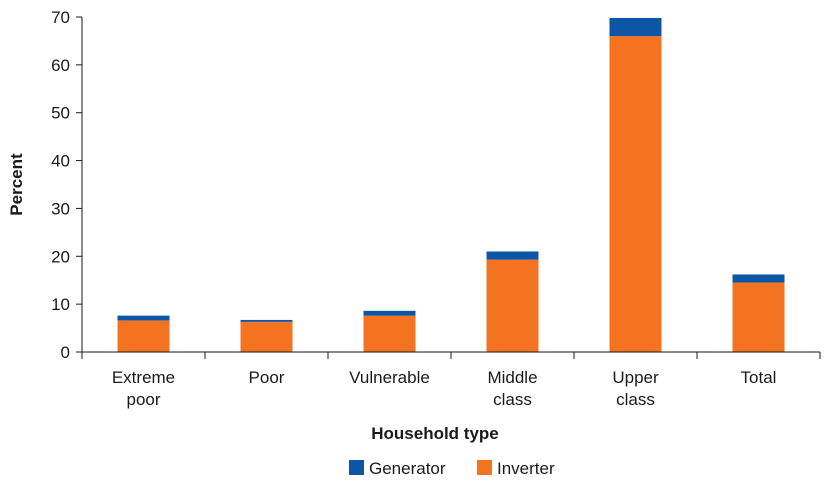 This screenshot has height=483, width=830. I want to click on legend-swatch-generator, so click(356, 467).